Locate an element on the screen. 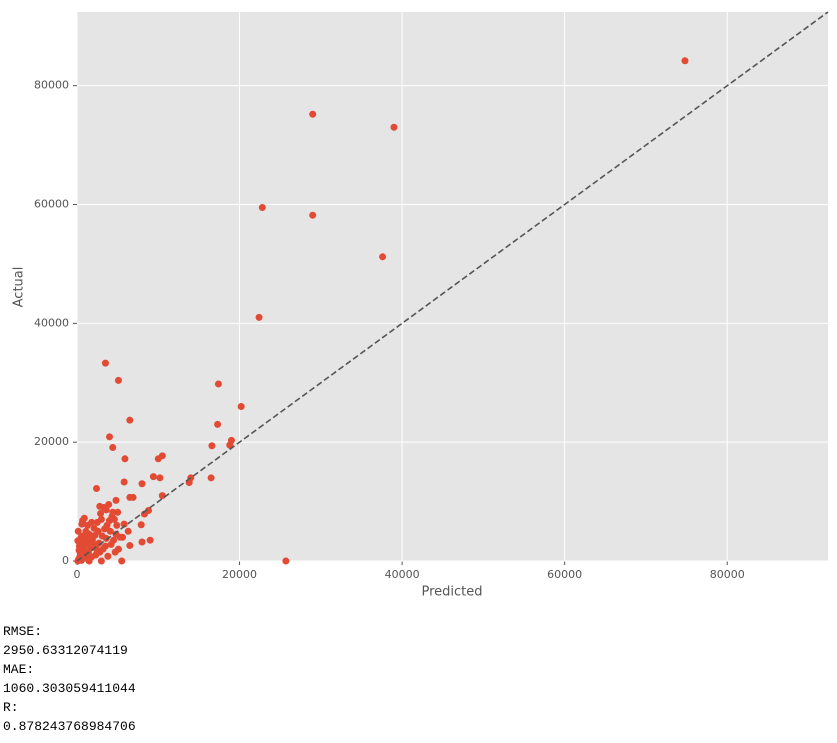 The width and height of the screenshot is (837, 743). output-line: 2950.63312074119 is located at coordinates (65, 650).